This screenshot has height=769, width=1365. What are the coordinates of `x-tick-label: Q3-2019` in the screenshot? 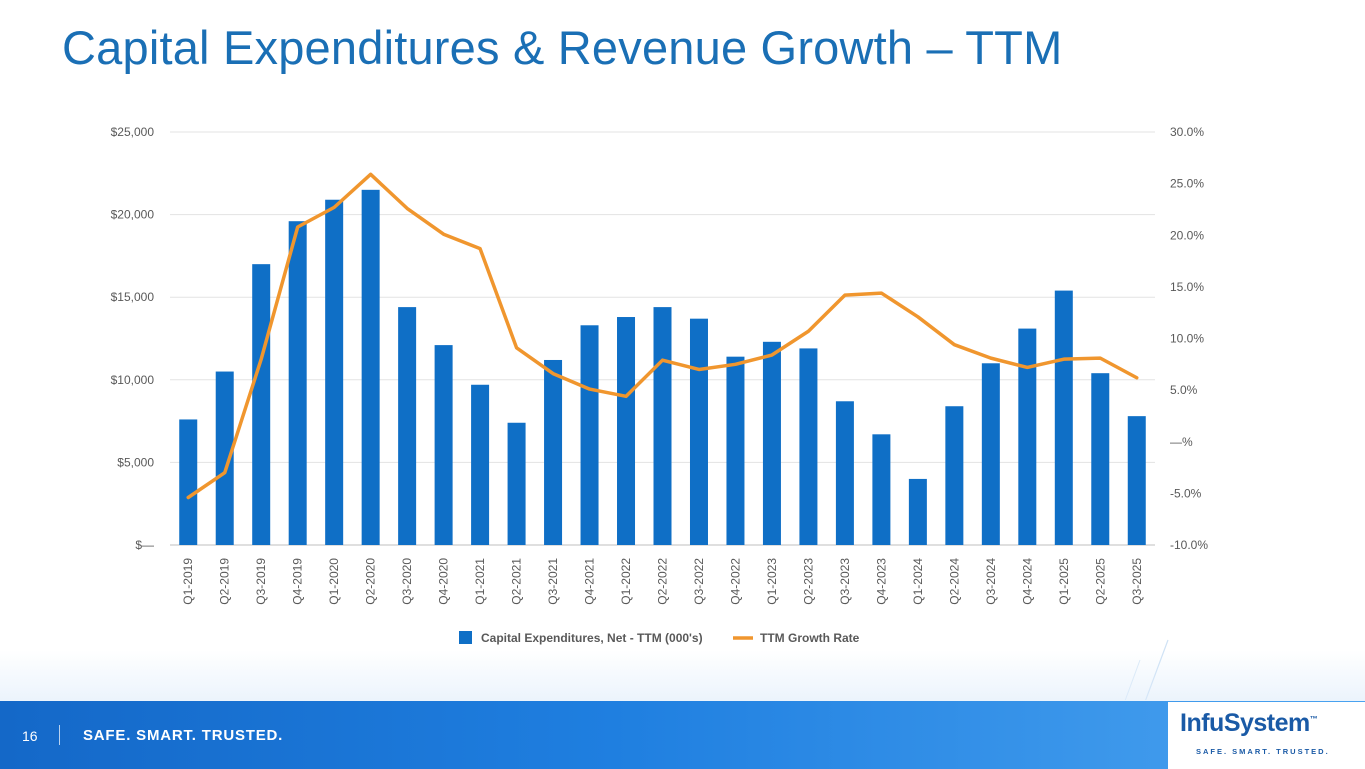 It's located at (261, 581).